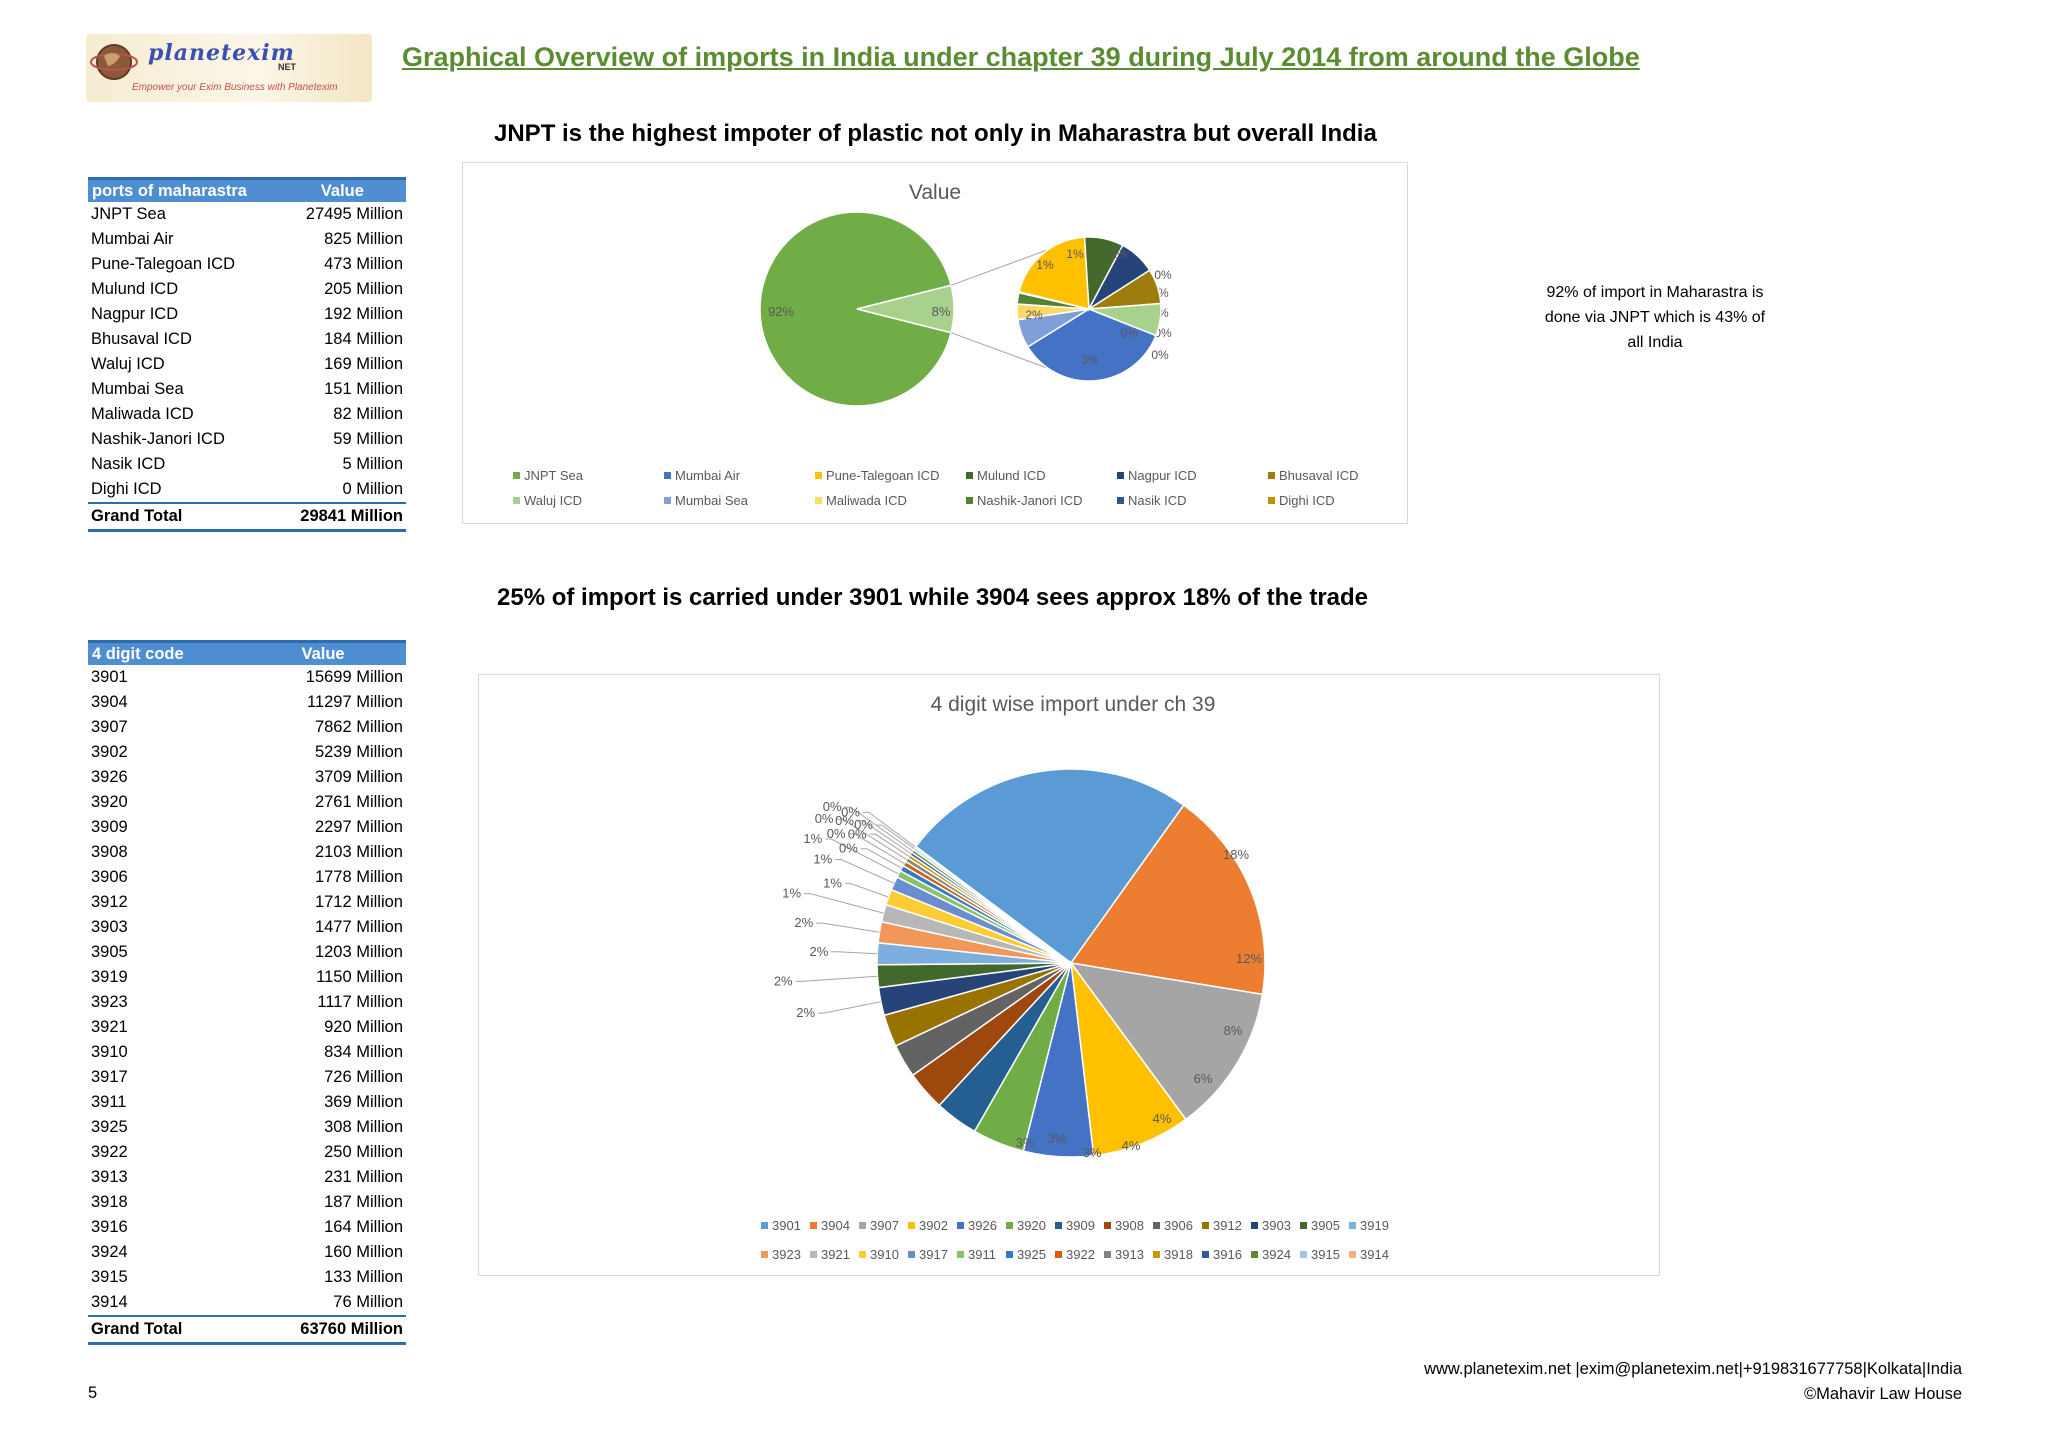 Image resolution: width=2048 pixels, height=1448 pixels. What do you see at coordinates (1655, 292) in the screenshot?
I see `note-line: 92% of import in Maharastra is` at bounding box center [1655, 292].